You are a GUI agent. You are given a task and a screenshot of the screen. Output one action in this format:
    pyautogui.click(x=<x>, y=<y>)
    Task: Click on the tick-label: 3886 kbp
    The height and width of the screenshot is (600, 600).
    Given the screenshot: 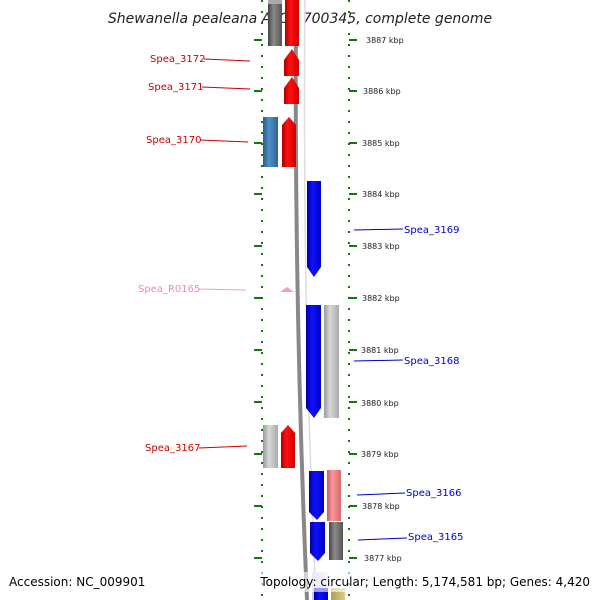 What is the action you would take?
    pyautogui.click(x=382, y=91)
    